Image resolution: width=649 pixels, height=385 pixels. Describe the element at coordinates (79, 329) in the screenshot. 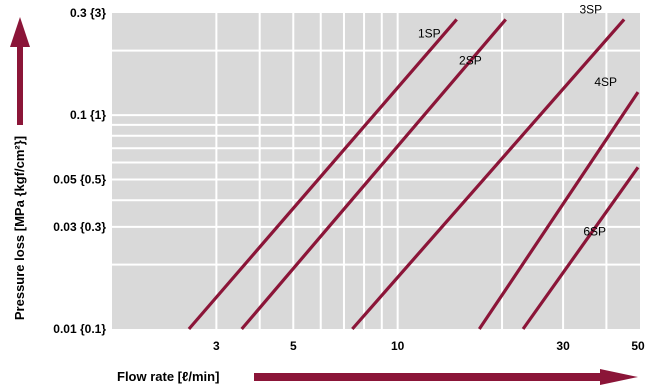

I see `y-tick-label: 0.01 {0.1}` at that location.